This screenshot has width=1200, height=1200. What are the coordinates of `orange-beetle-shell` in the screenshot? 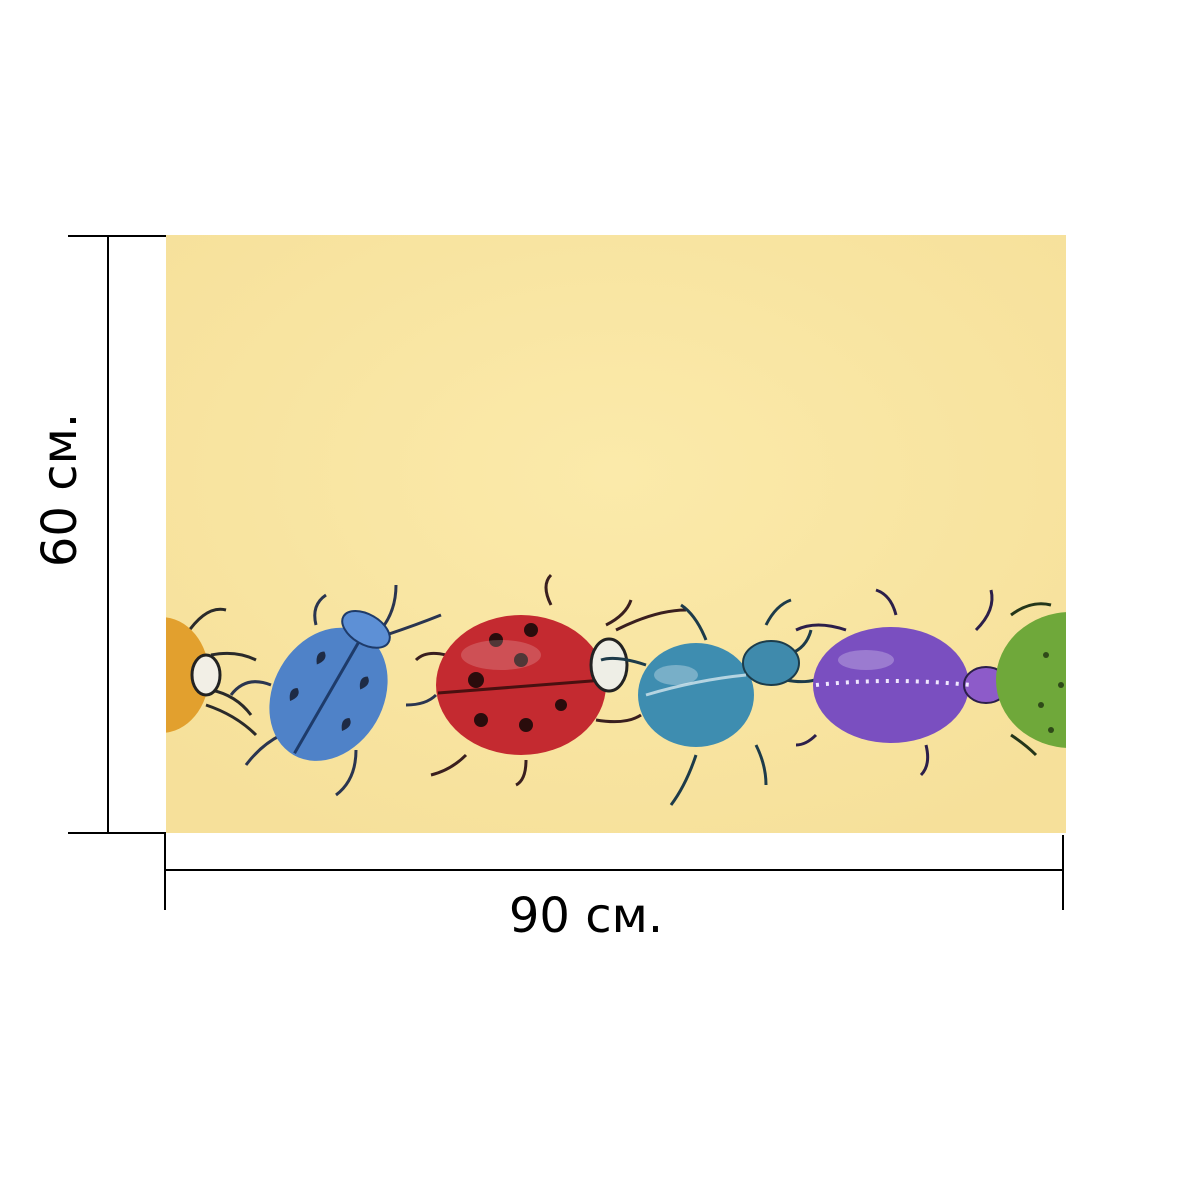 It's located at (187, 675).